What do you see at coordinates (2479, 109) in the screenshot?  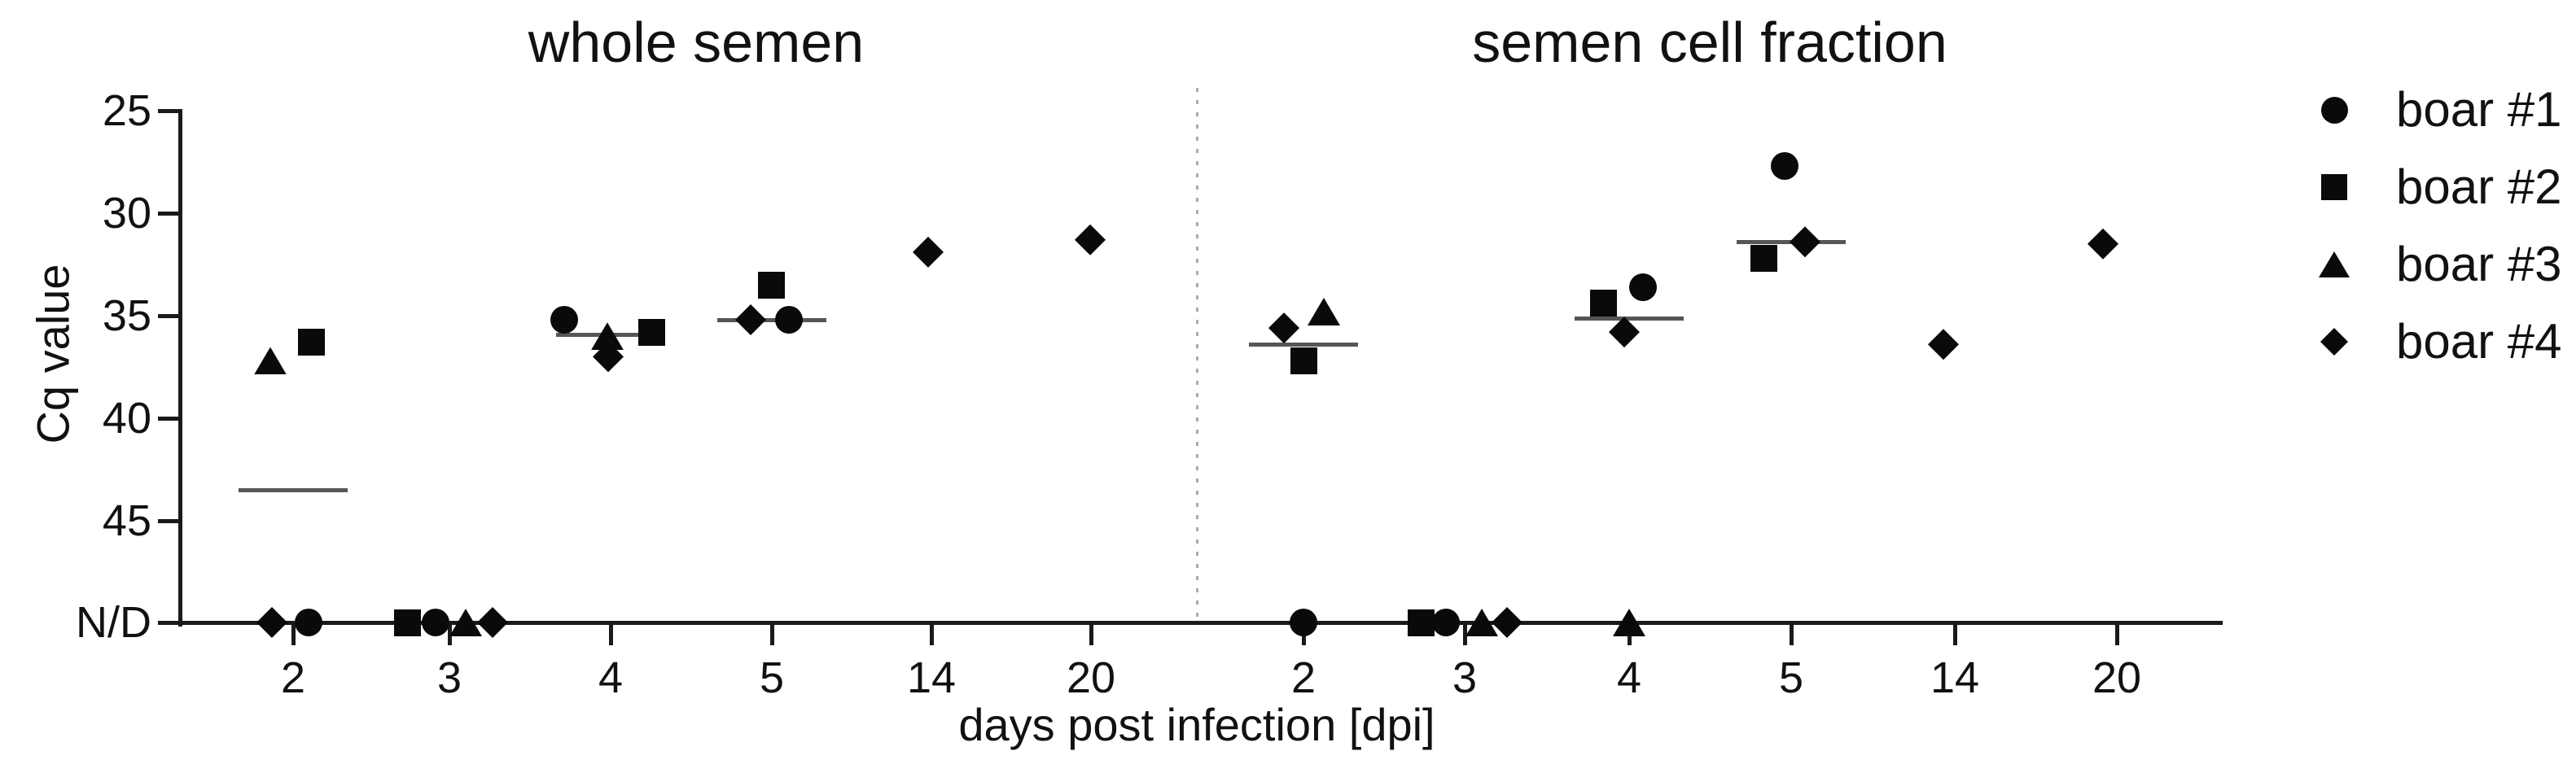 I see `legend-label: boar #1` at bounding box center [2479, 109].